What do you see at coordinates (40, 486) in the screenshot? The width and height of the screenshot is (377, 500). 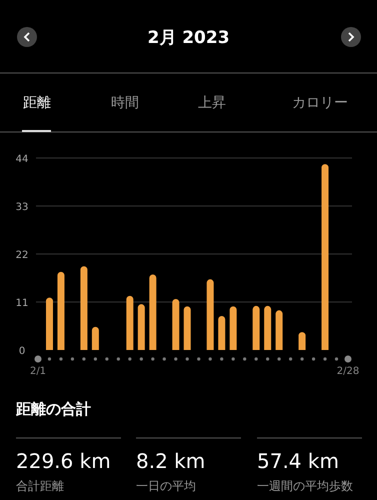 I see `text: 合計距離` at bounding box center [40, 486].